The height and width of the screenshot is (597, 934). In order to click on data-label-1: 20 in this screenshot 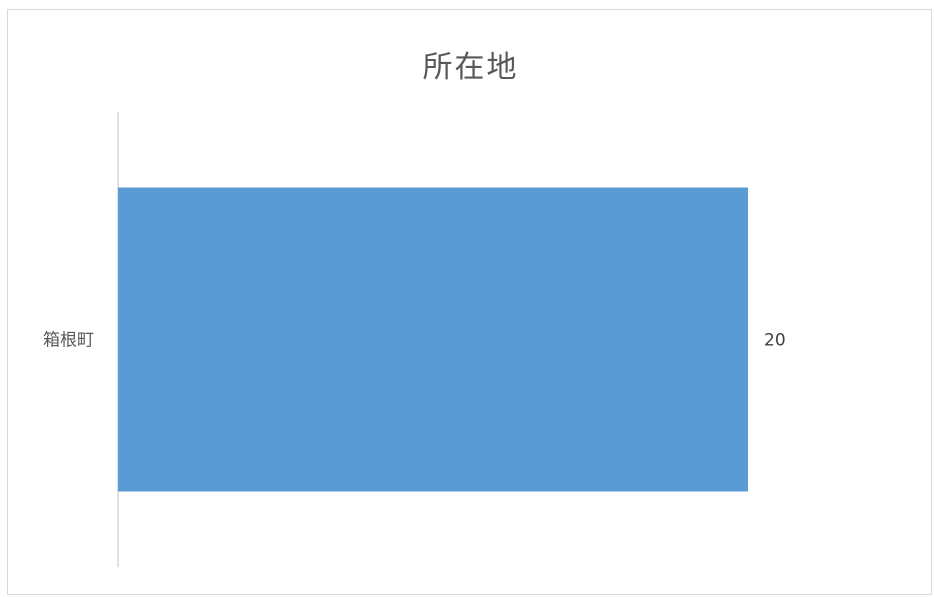, I will do `click(775, 341)`.